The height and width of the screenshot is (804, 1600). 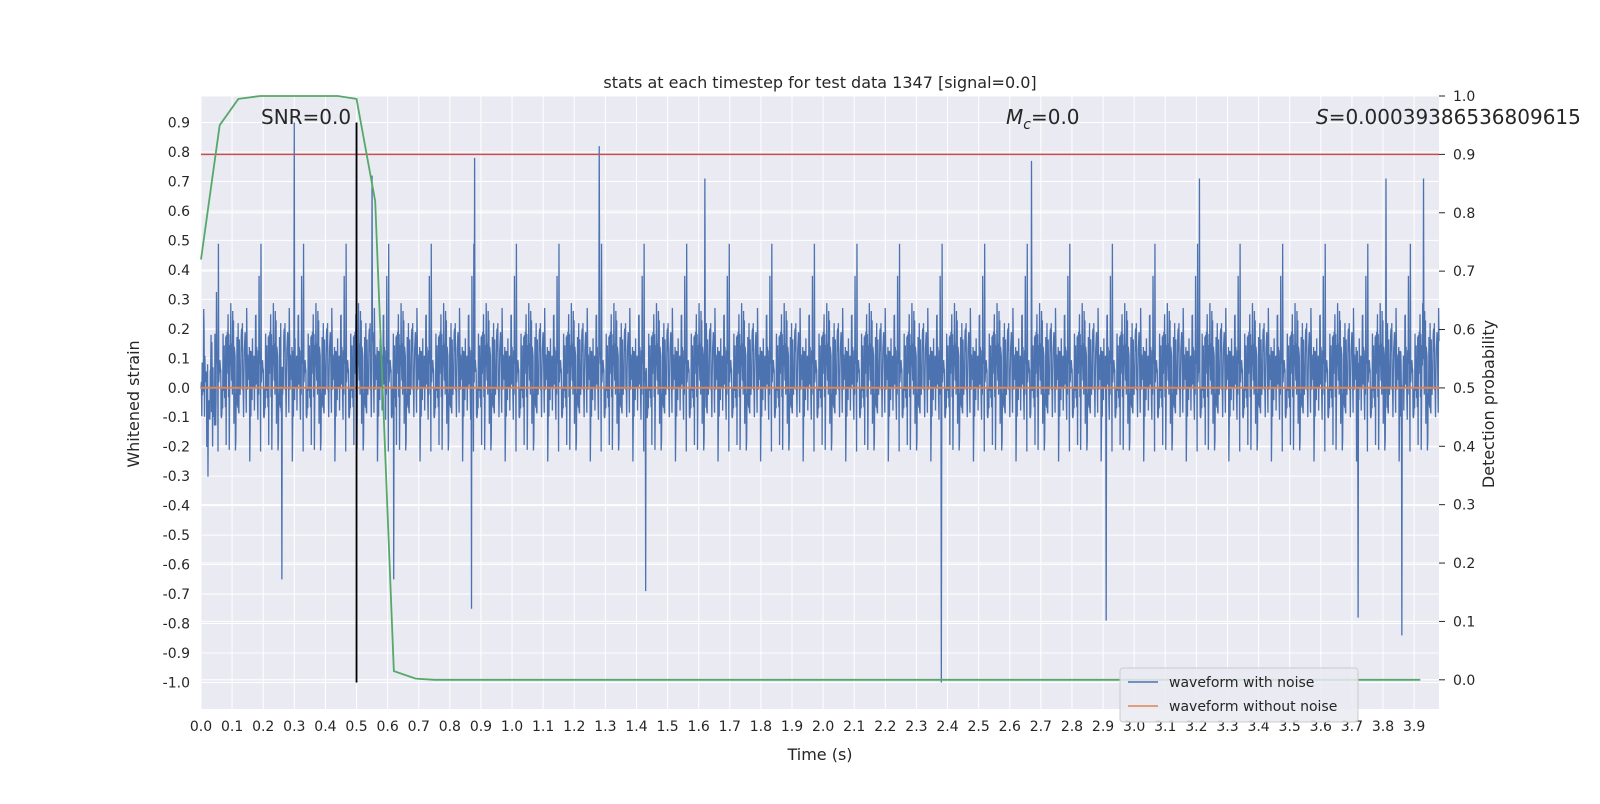 What do you see at coordinates (1321, 727) in the screenshot?
I see `x-tick-label: 3.6` at bounding box center [1321, 727].